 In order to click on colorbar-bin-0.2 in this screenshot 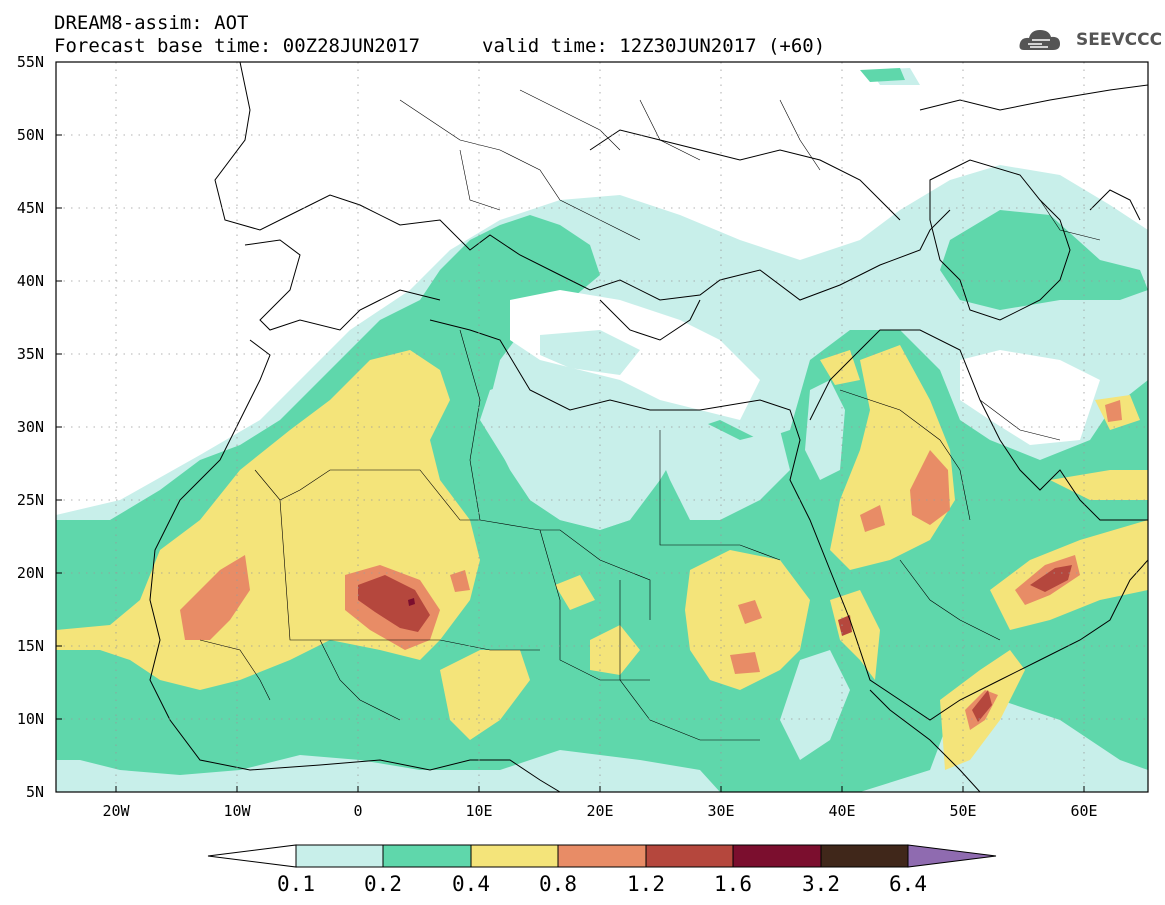, I will do `click(427, 856)`.